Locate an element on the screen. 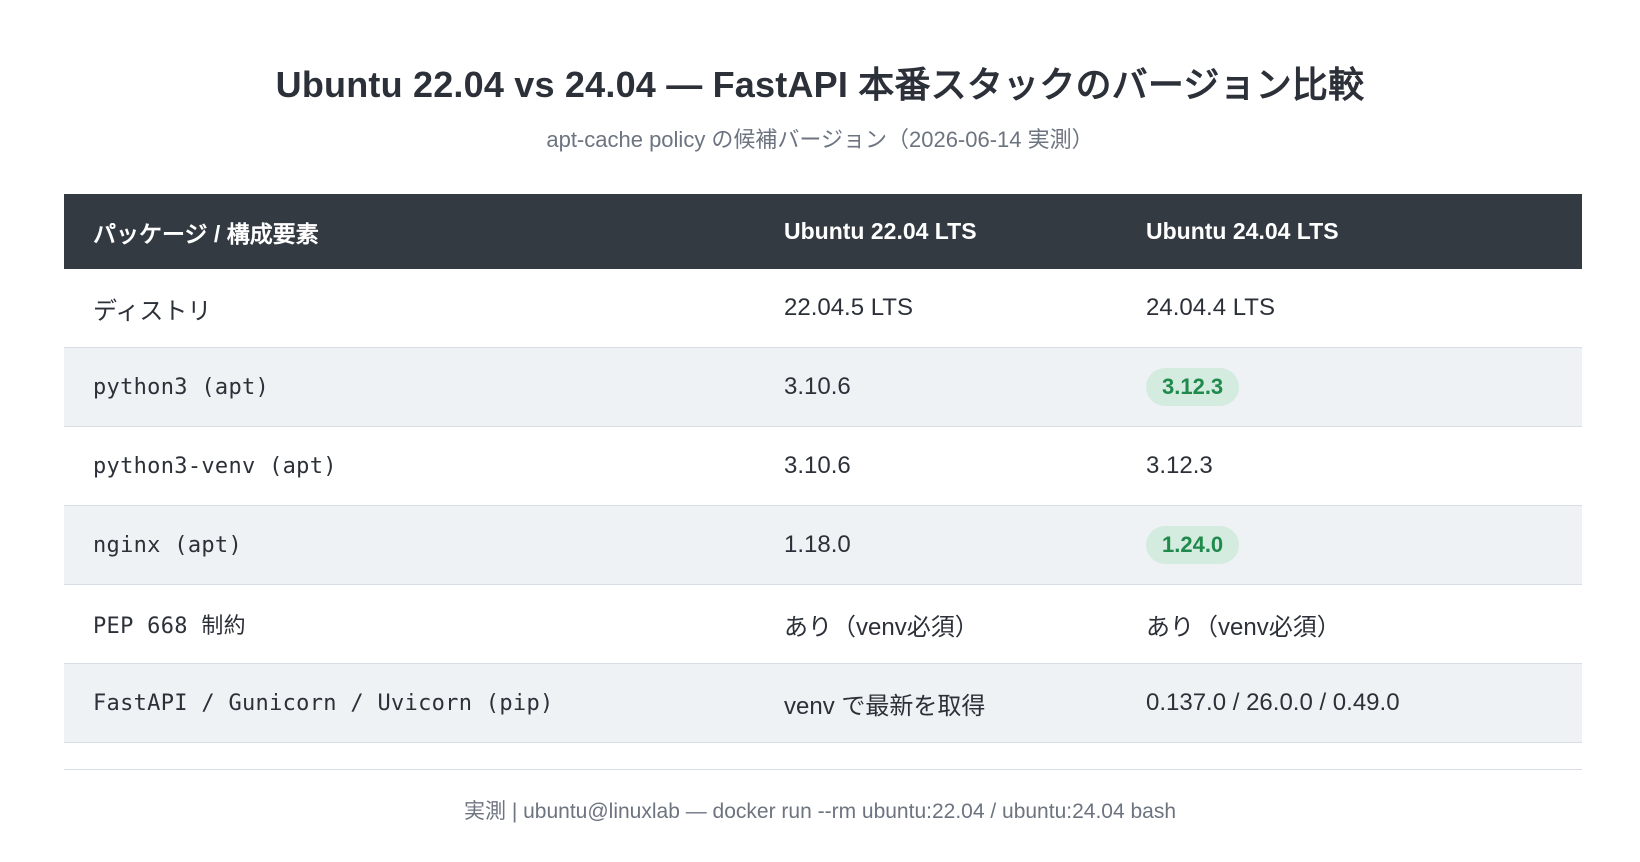  version-2204: あり（venv必須） is located at coordinates (881, 627).